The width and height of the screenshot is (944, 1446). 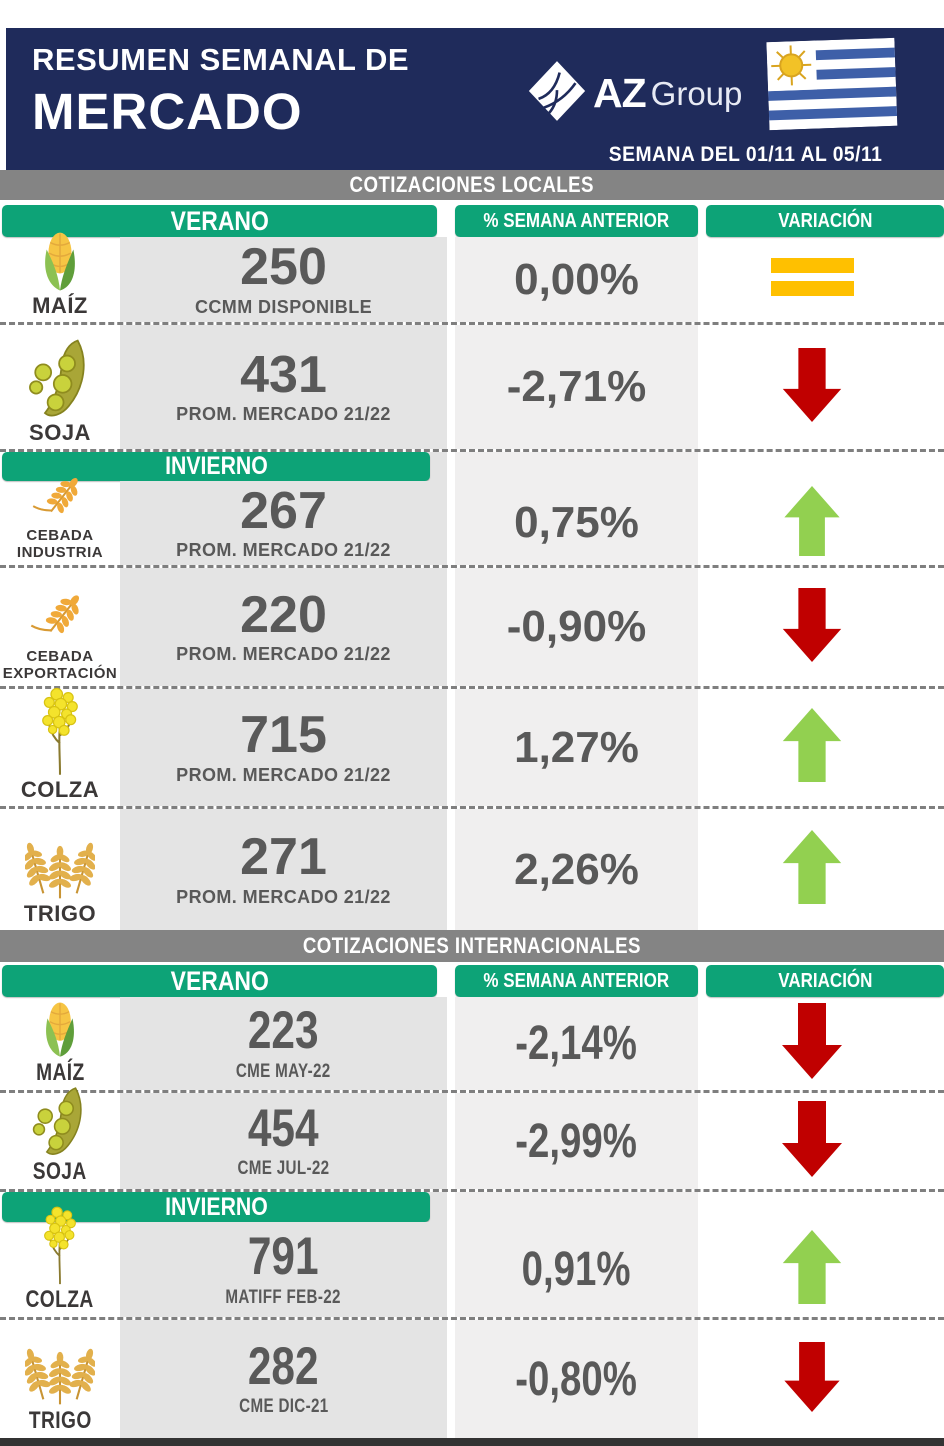 I want to click on pct-value: -0,90%, so click(x=576, y=626).